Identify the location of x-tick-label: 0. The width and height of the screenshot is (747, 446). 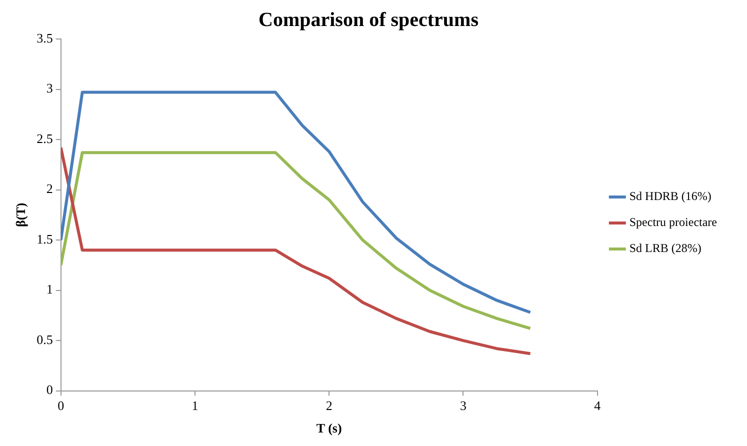
(61, 406).